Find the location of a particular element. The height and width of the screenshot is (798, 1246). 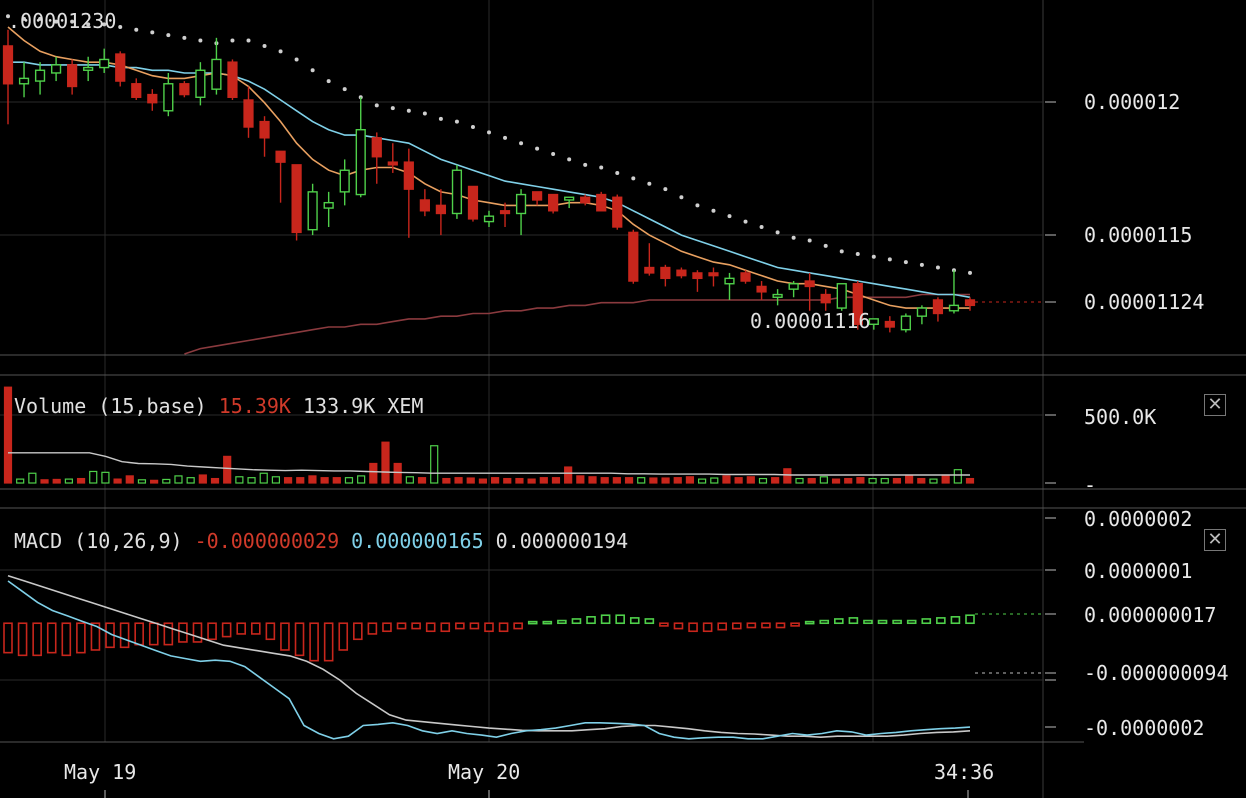

price-tick-label: 0.0000115 is located at coordinates (1138, 235).